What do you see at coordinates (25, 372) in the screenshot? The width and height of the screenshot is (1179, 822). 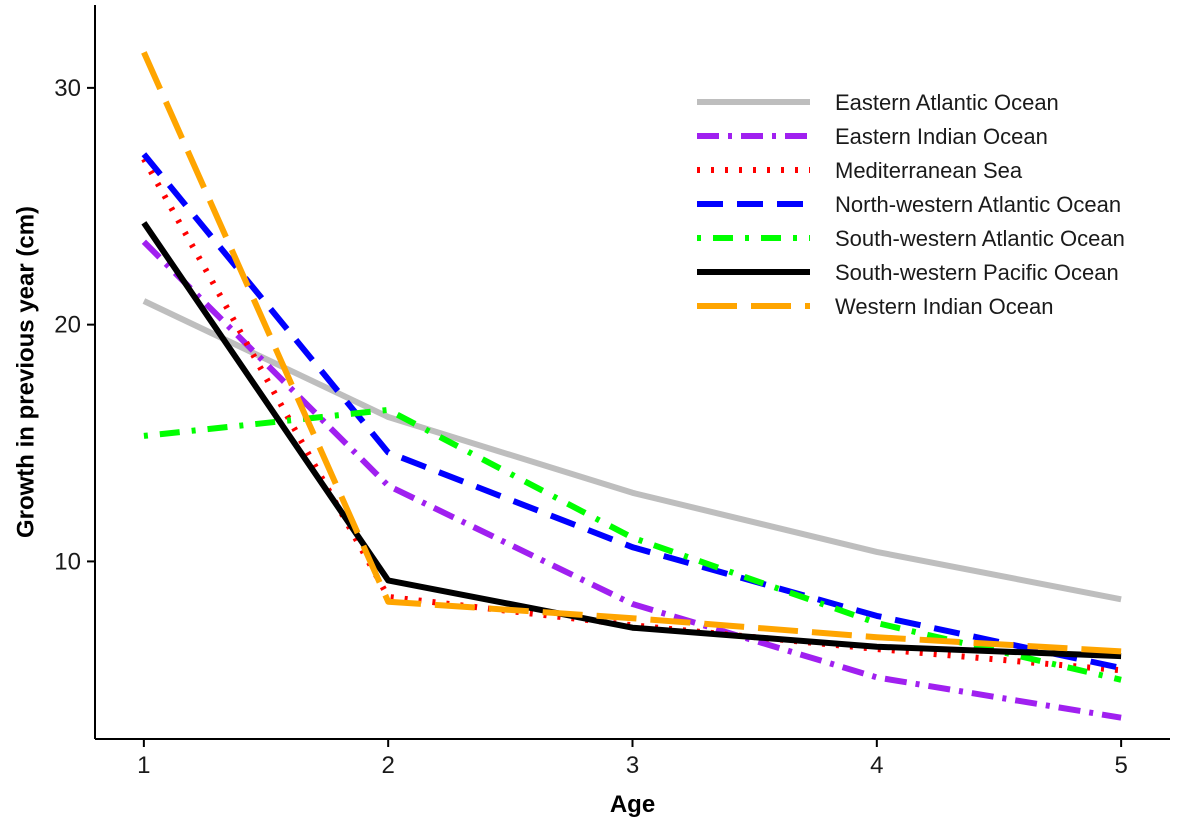 I see `y-axis-title: Growth in previous year (cm)` at bounding box center [25, 372].